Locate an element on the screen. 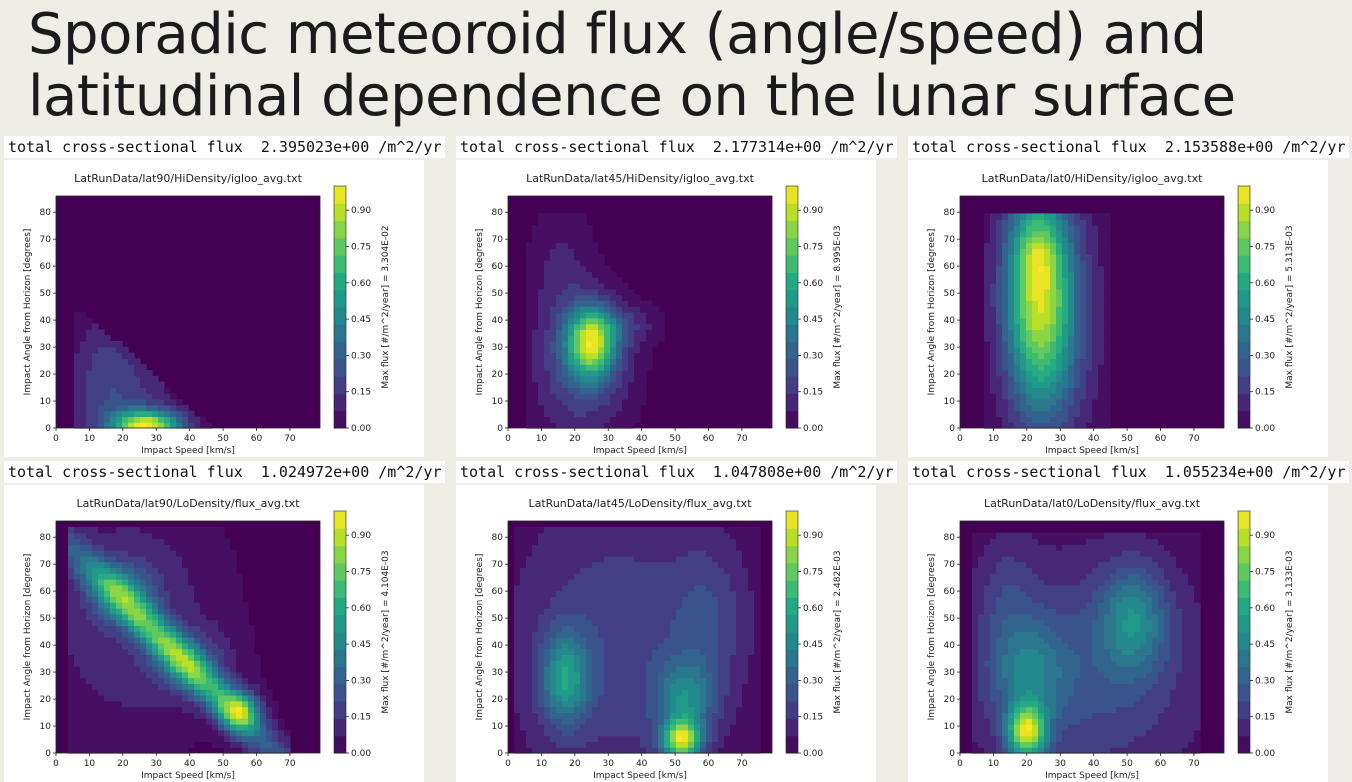 This screenshot has height=782, width=1352. heatmap-cells is located at coordinates (595, 321).